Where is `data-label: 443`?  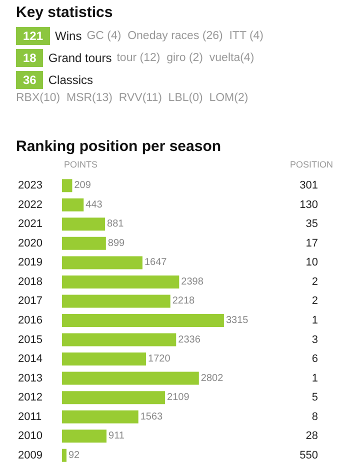
data-label: 443 is located at coordinates (94, 204).